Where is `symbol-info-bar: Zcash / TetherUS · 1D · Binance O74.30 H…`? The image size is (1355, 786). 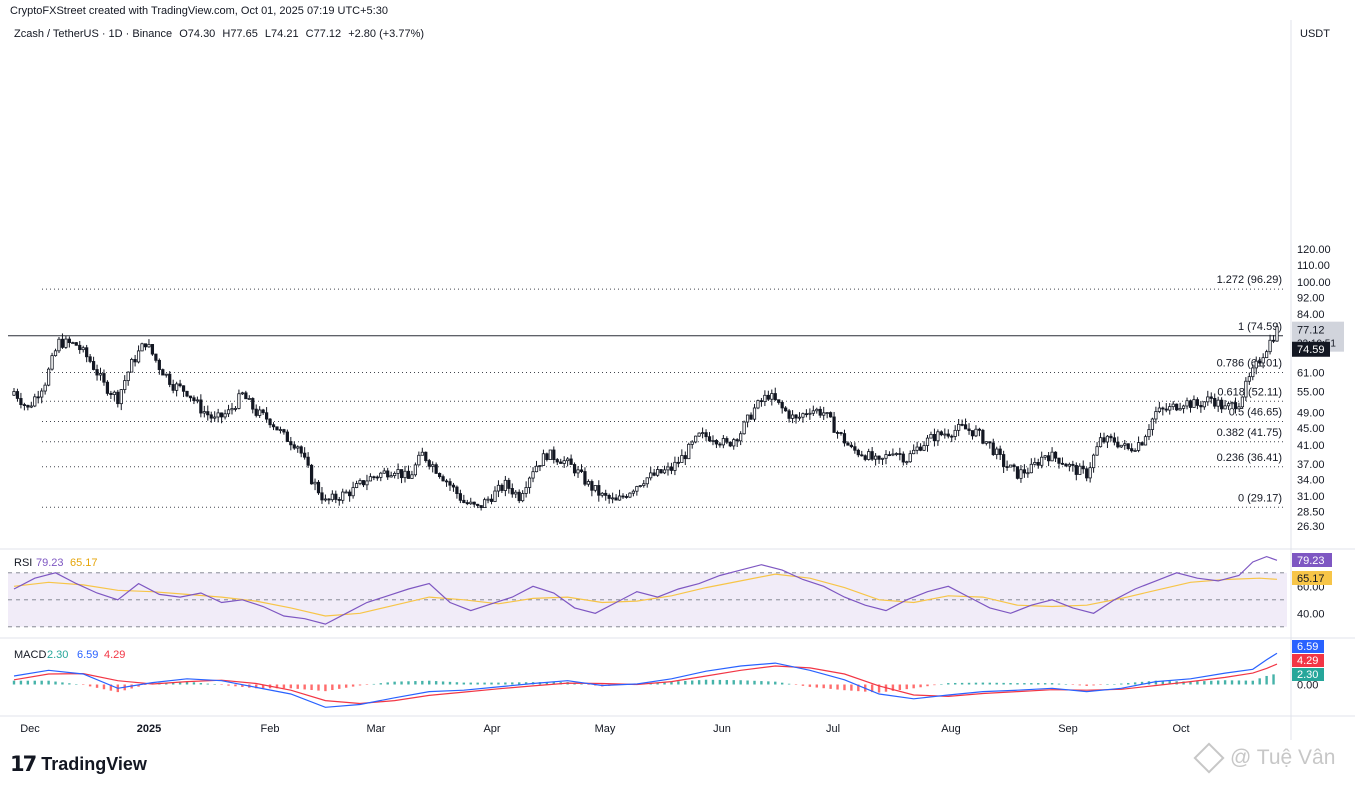 symbol-info-bar: Zcash / TetherUS · 1D · Binance O74.30 H… is located at coordinates (221, 34).